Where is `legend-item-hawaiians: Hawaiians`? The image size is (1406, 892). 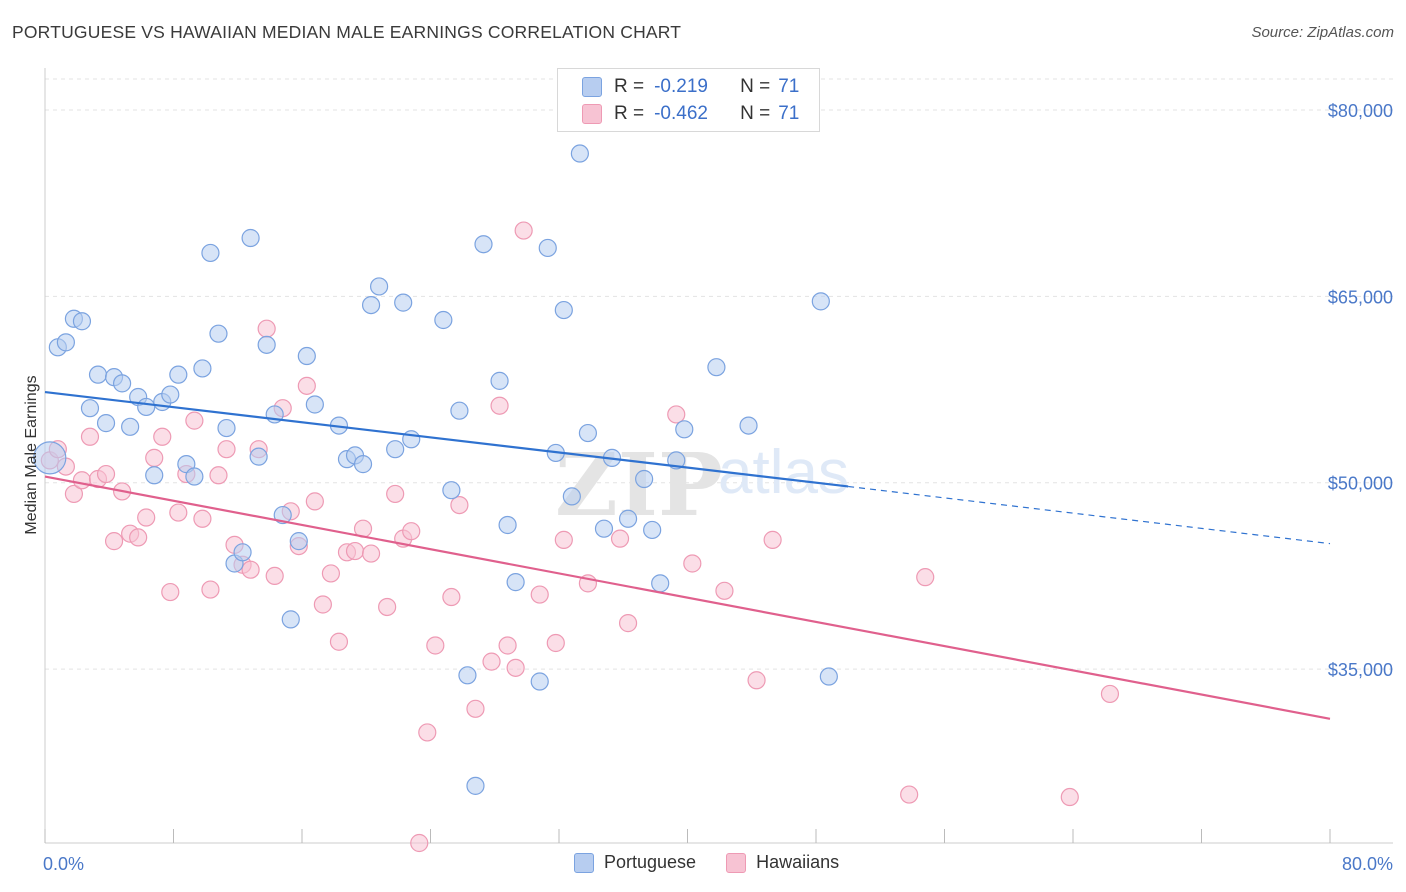
legend-item-hawaiians: Hawaiians is located at coordinates (782, 862).